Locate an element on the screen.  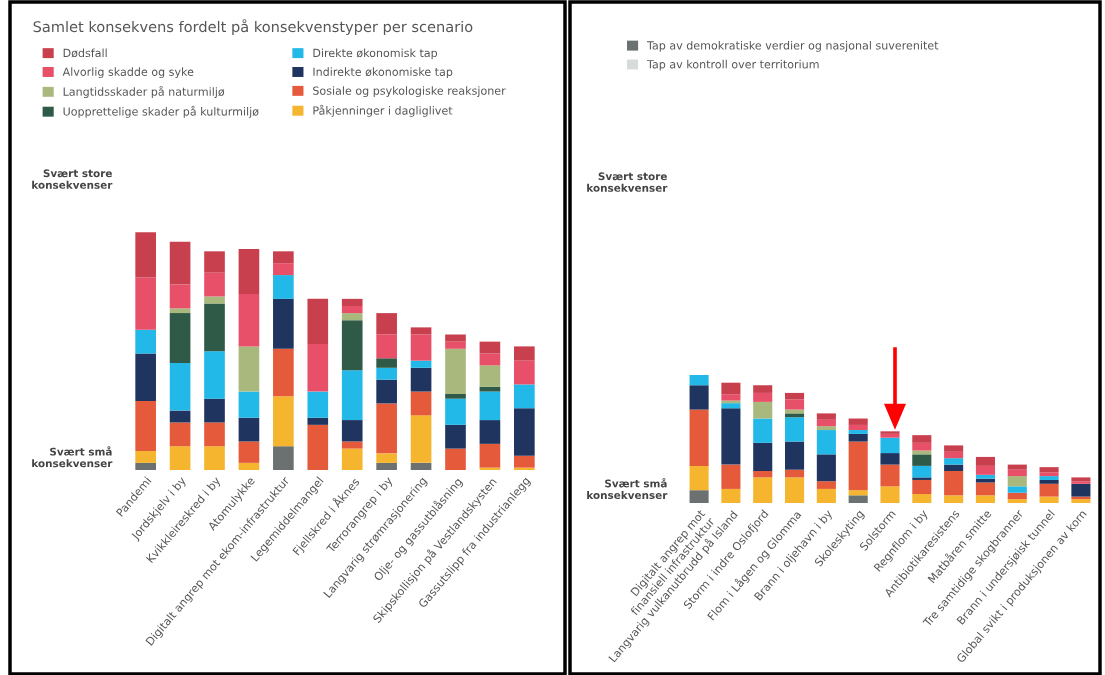
legend-label: Uopprettelige skader på kulturmiljø is located at coordinates (161, 111).